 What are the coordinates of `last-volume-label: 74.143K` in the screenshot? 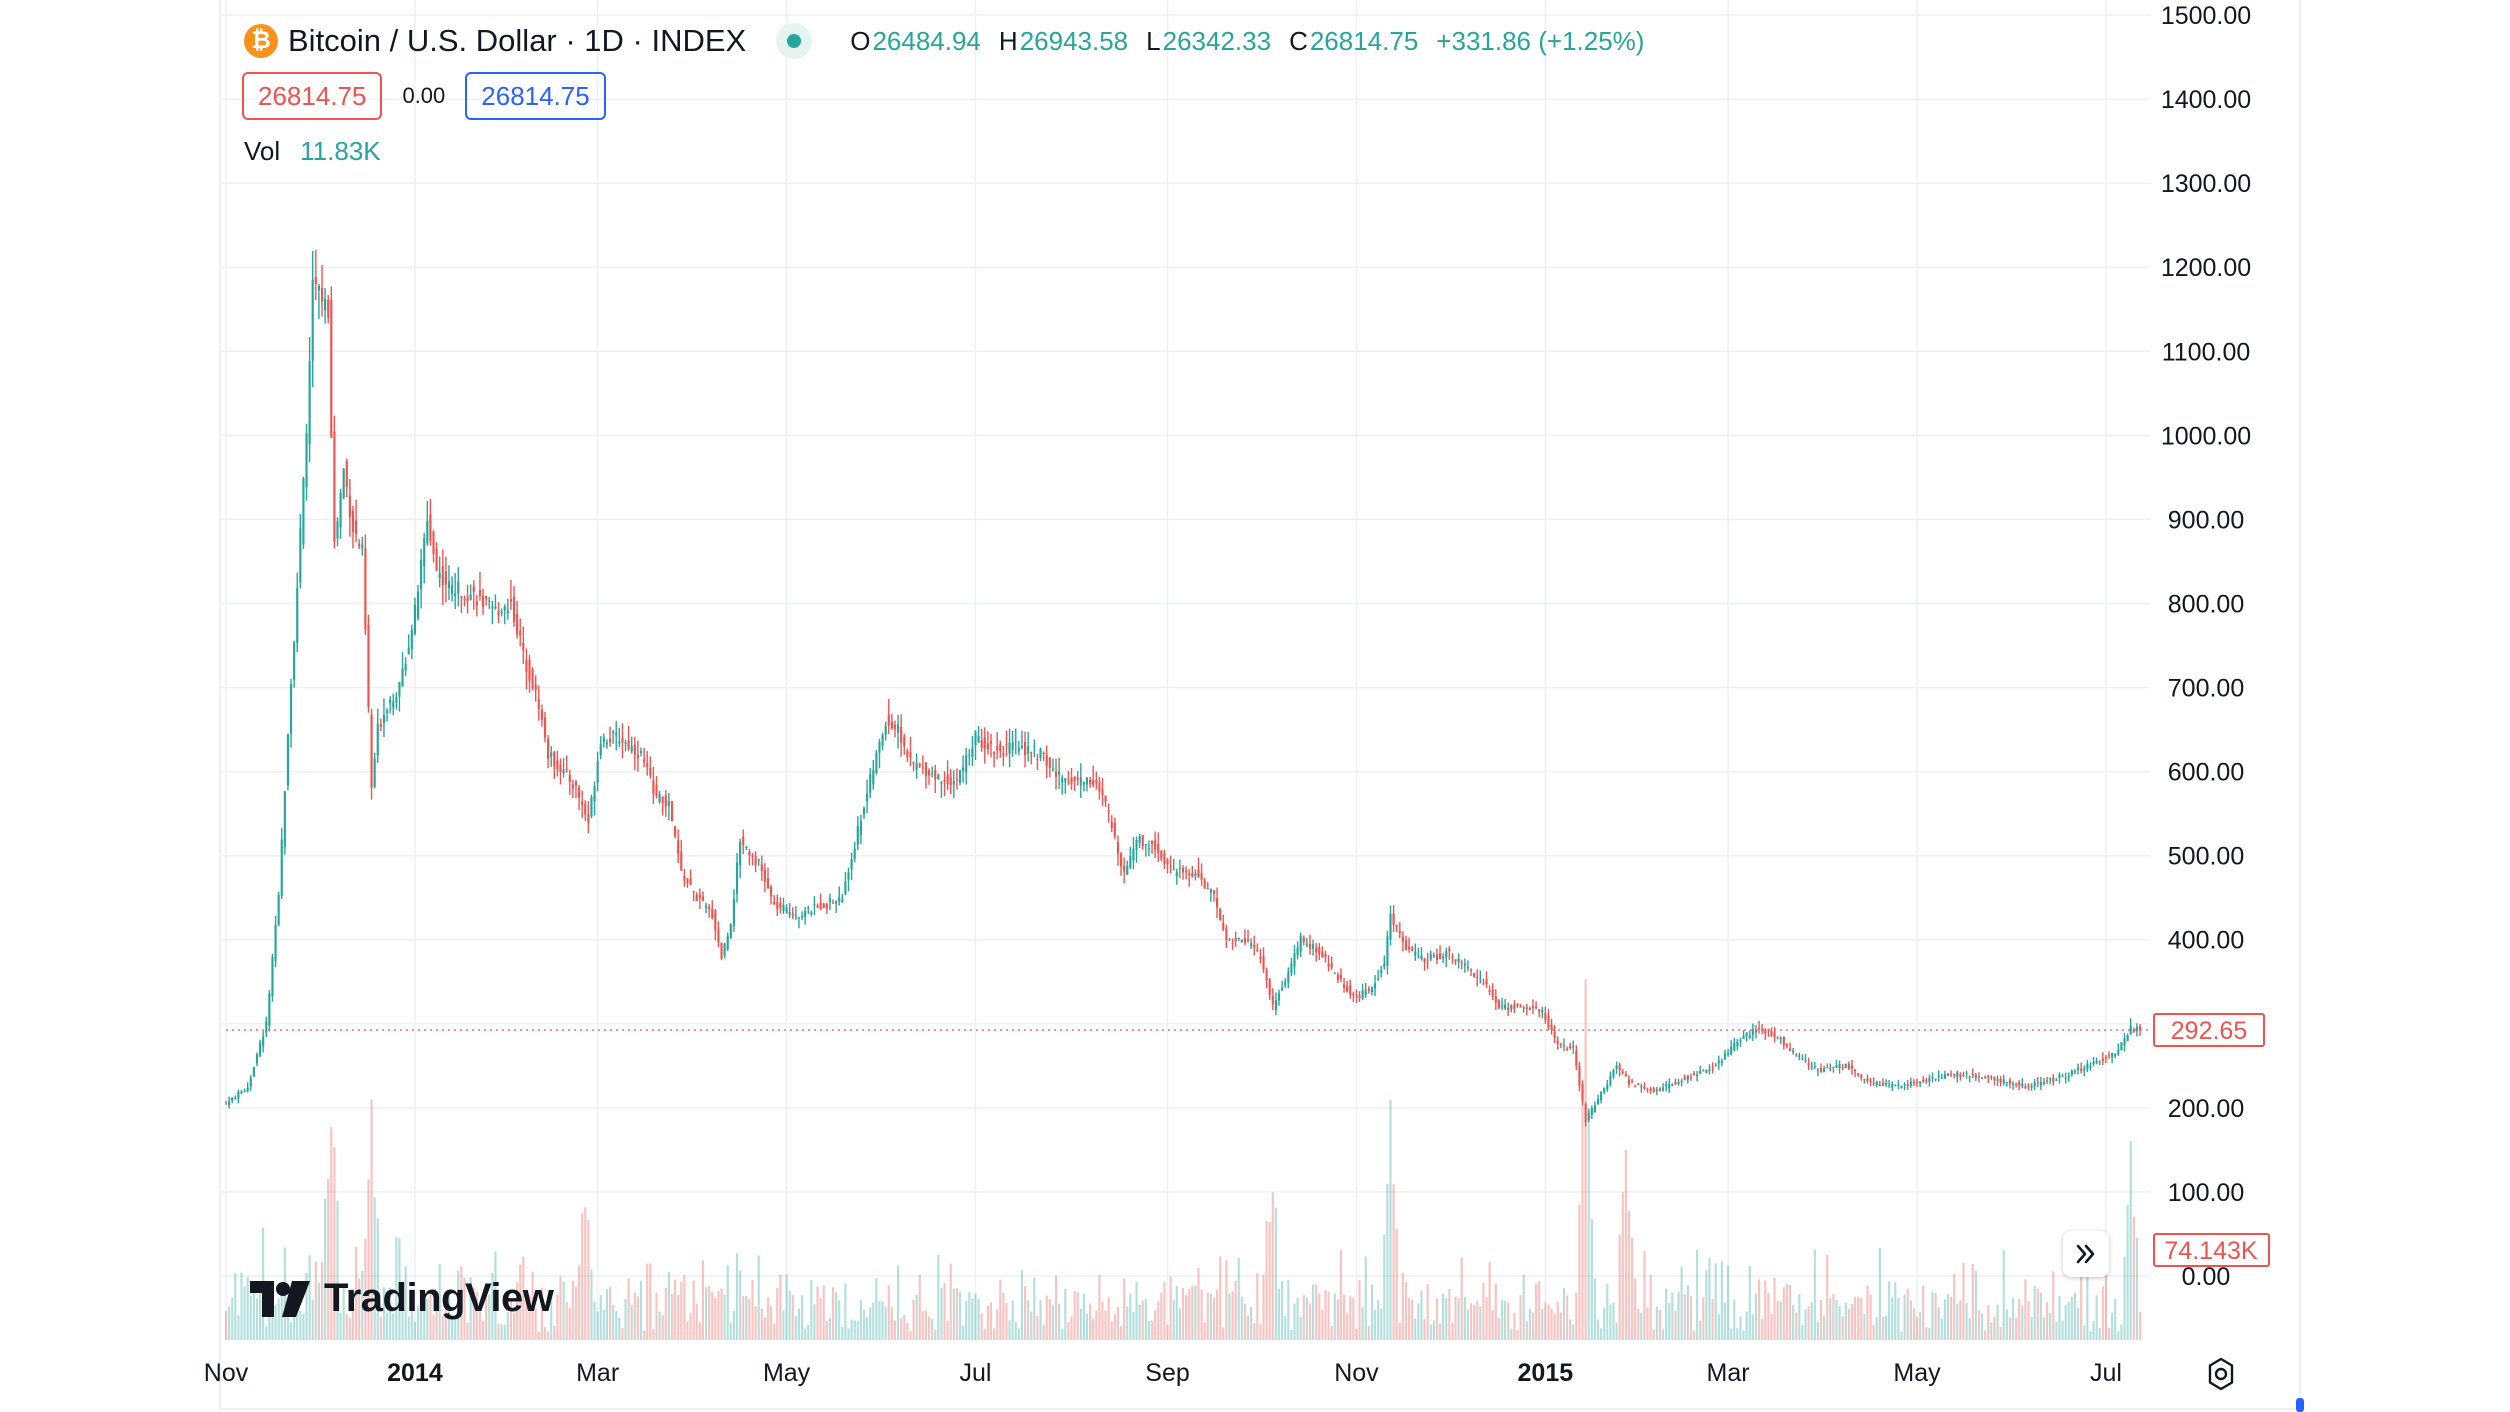 It's located at (2211, 1250).